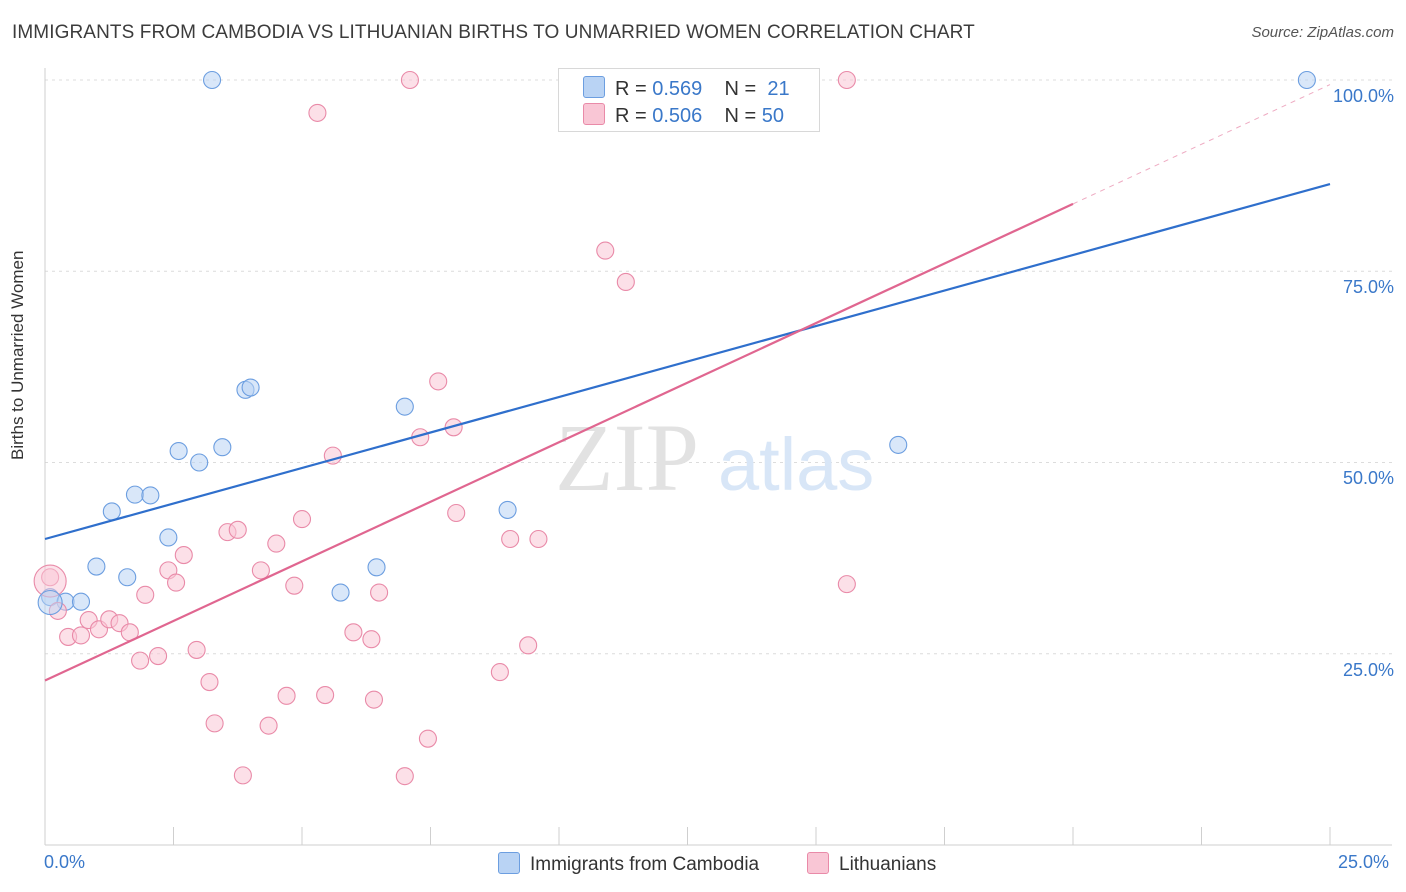 The height and width of the screenshot is (892, 1406). Describe the element at coordinates (773, 116) in the screenshot. I see `legend-n-value-lithuanians: 50` at that location.